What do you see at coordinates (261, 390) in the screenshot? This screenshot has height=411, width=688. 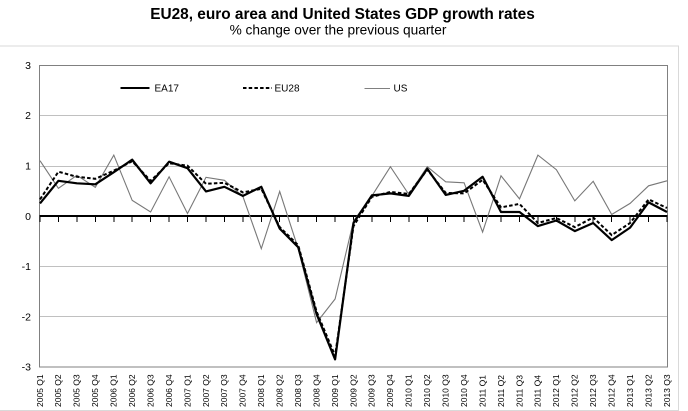 I see `svg-text: 2008 Q1` at bounding box center [261, 390].